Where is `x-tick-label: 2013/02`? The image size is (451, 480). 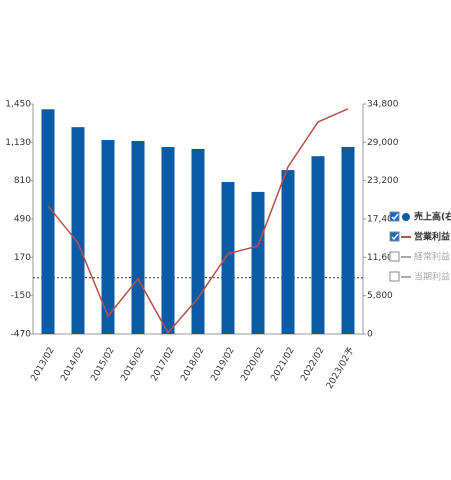
x-tick-label: 2013/02 is located at coordinates (42, 364).